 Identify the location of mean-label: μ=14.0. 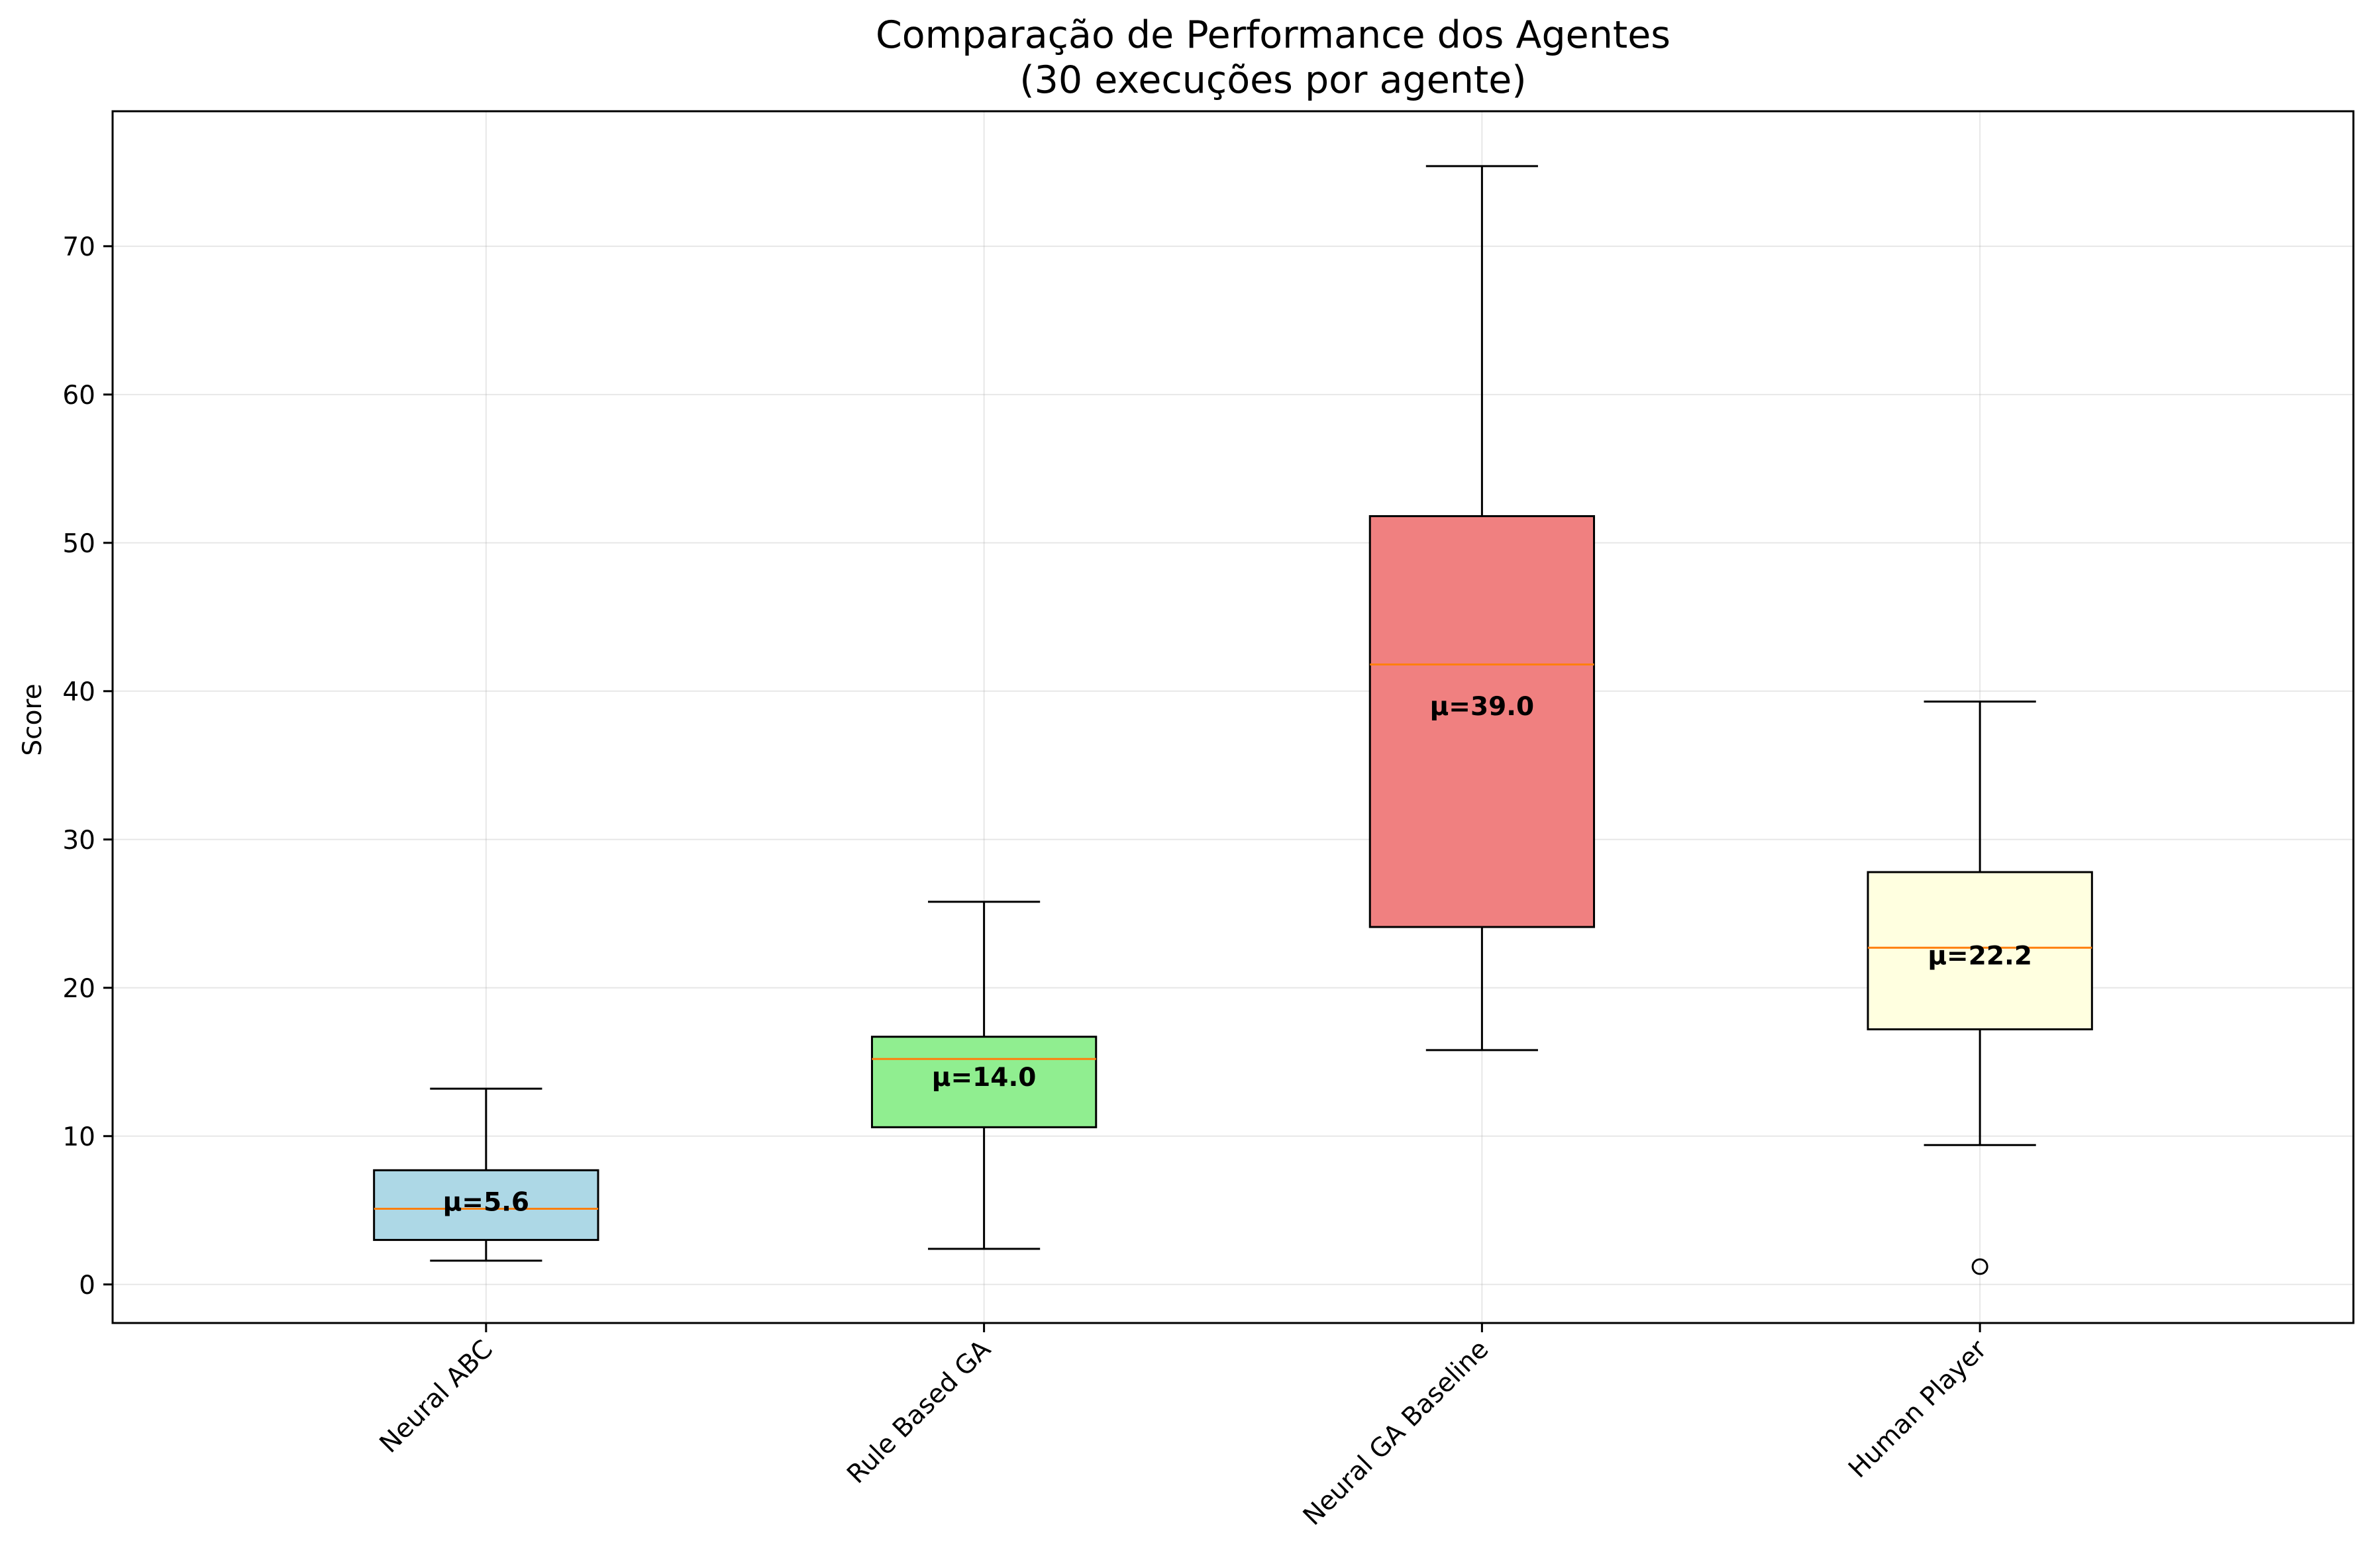
(985, 1078).